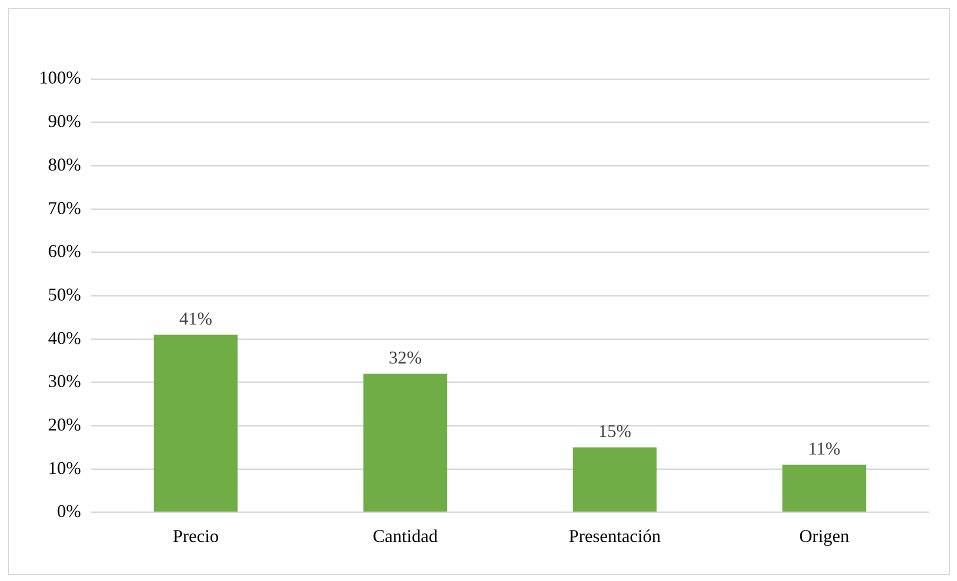  I want to click on data-label: 41%, so click(195, 318).